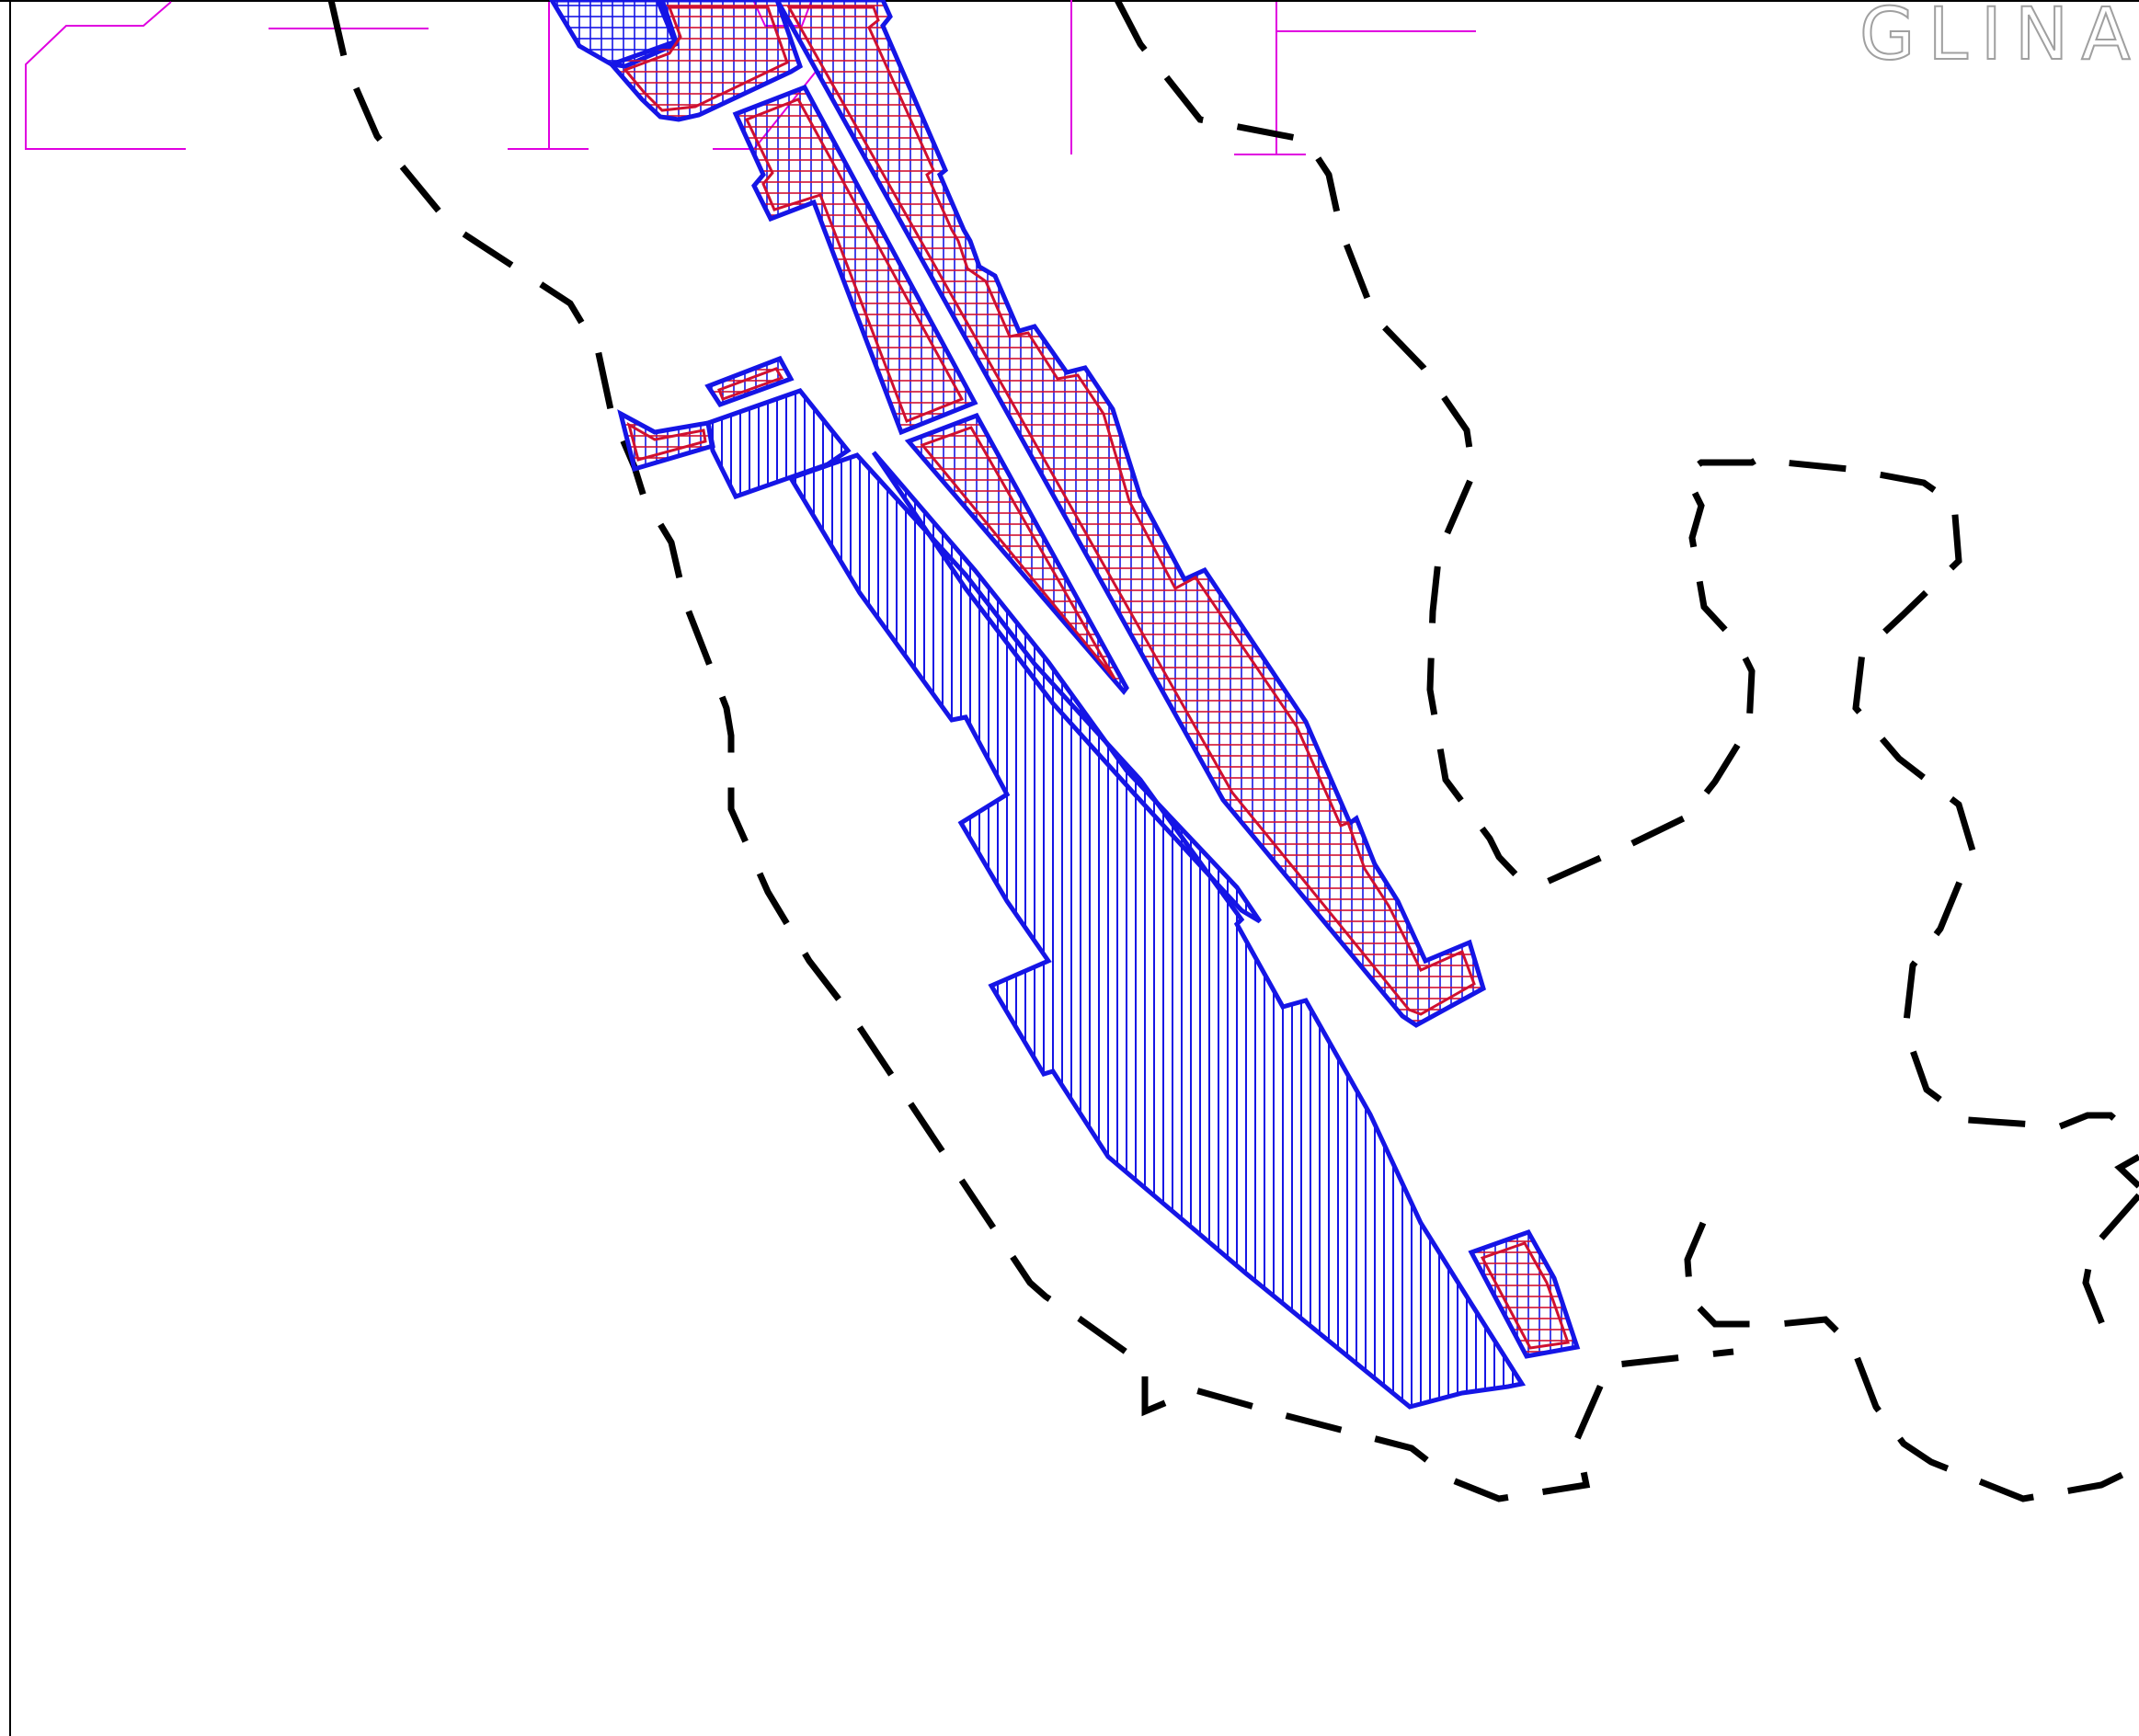  I want to click on drawing-label: GLINA2, so click(1999, 38).